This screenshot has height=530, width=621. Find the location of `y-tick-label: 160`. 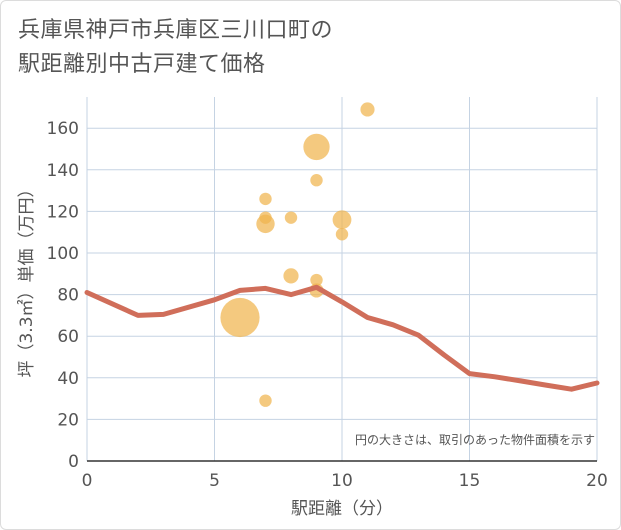

y-tick-label: 160 is located at coordinates (63, 129).